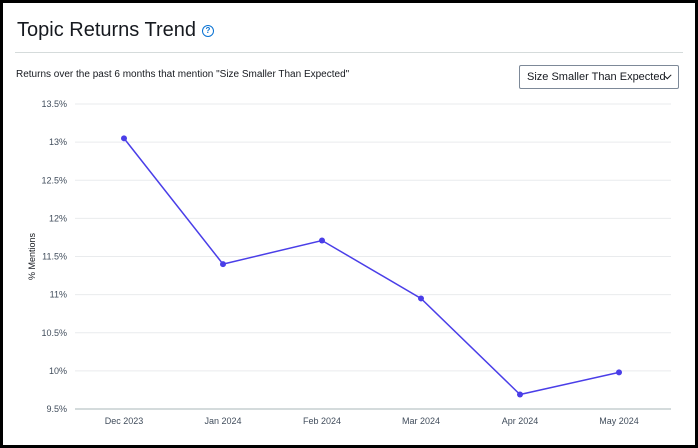 The width and height of the screenshot is (698, 448). Describe the element at coordinates (520, 421) in the screenshot. I see `x-tick-label: Apr 2024` at that location.